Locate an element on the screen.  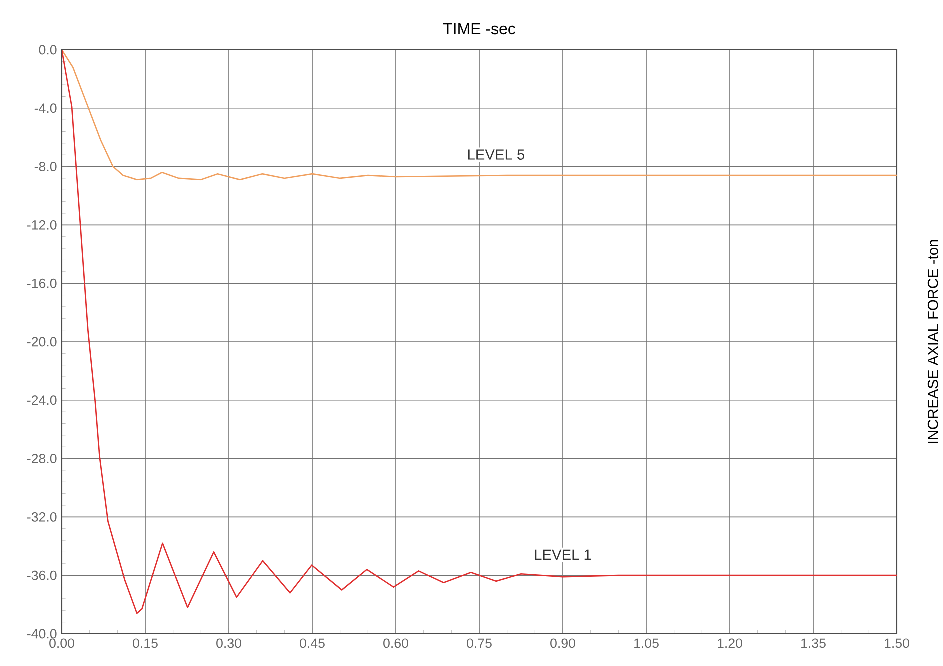
y-tick-label: -24.0 is located at coordinates (42, 401).